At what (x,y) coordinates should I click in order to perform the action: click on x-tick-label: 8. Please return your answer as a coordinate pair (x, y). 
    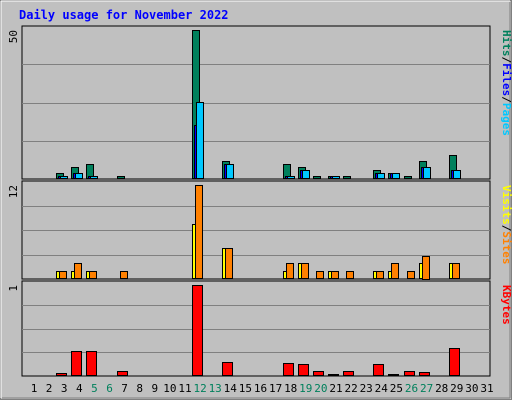
    Looking at the image, I should click on (139, 388).